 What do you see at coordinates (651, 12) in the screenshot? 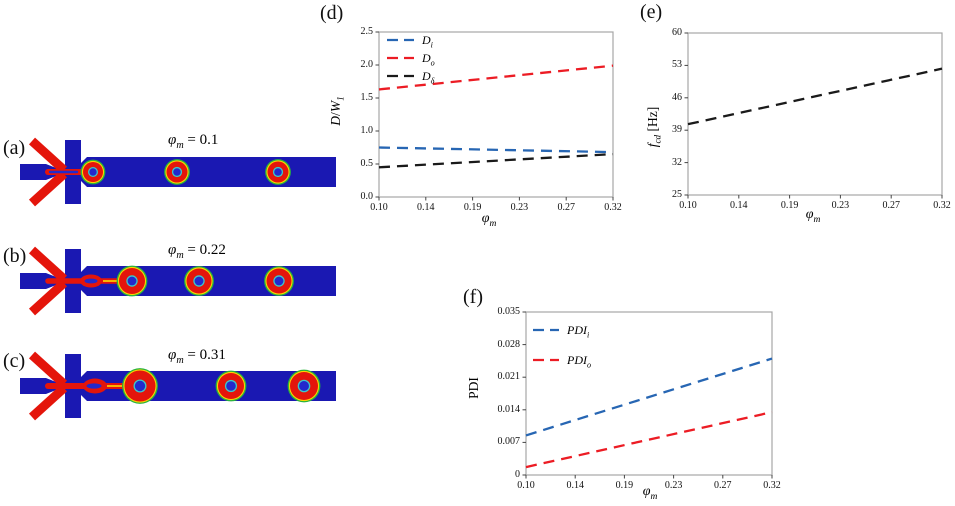
I see `panel-label-e: (e)` at bounding box center [651, 12].